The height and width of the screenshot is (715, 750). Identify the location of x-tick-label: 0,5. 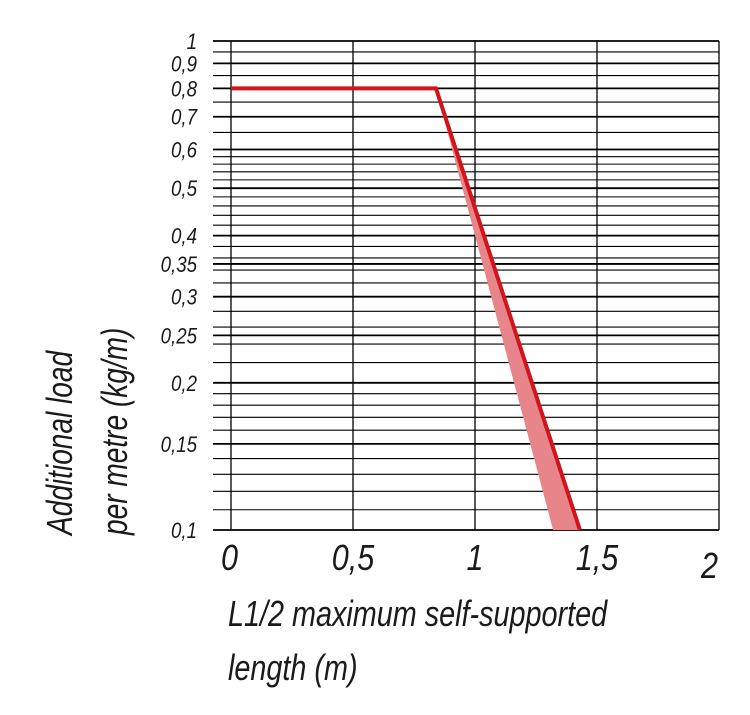
(353, 559).